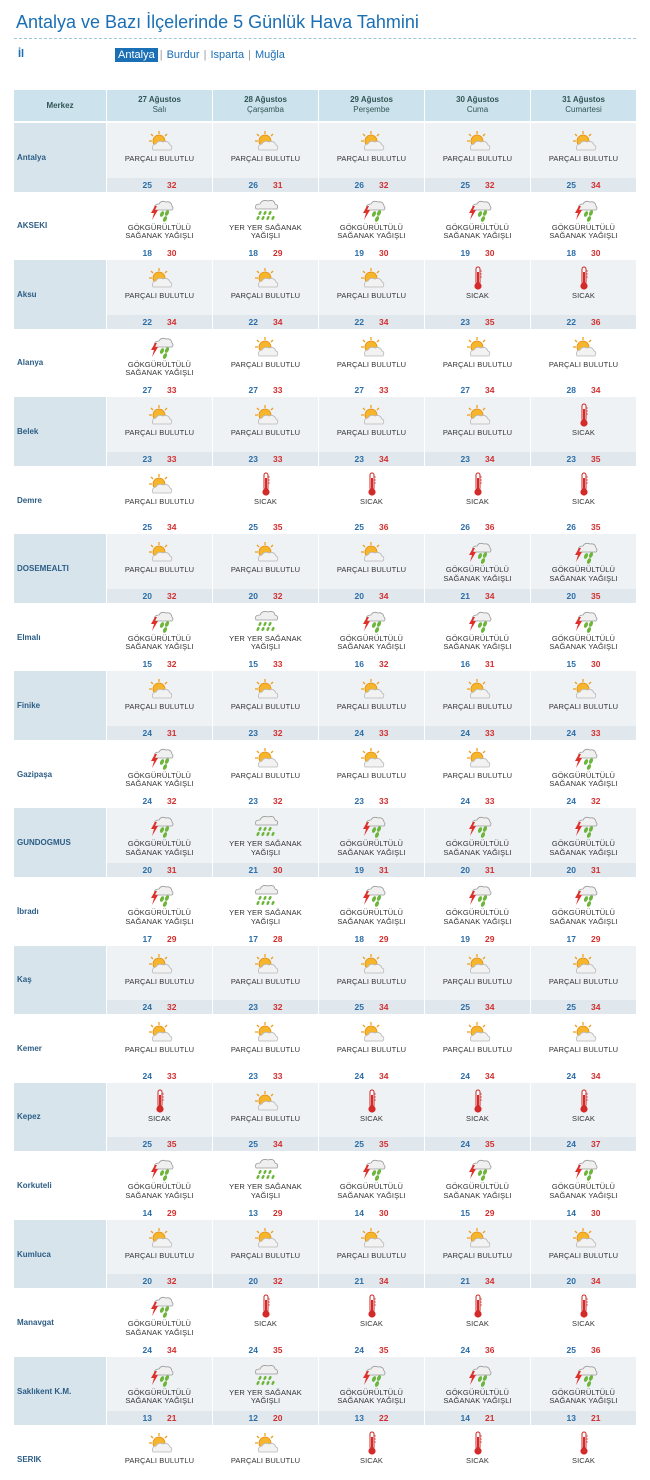  I want to click on temperature-range: 20 32, so click(159, 1281).